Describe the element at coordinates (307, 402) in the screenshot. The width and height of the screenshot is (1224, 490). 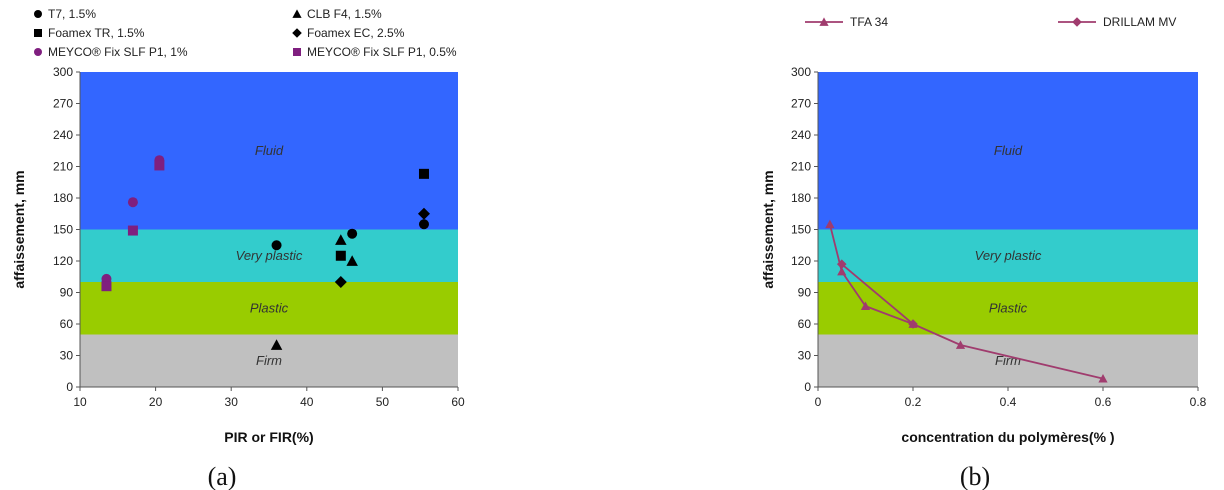
I see `x-tick-label: 40` at that location.